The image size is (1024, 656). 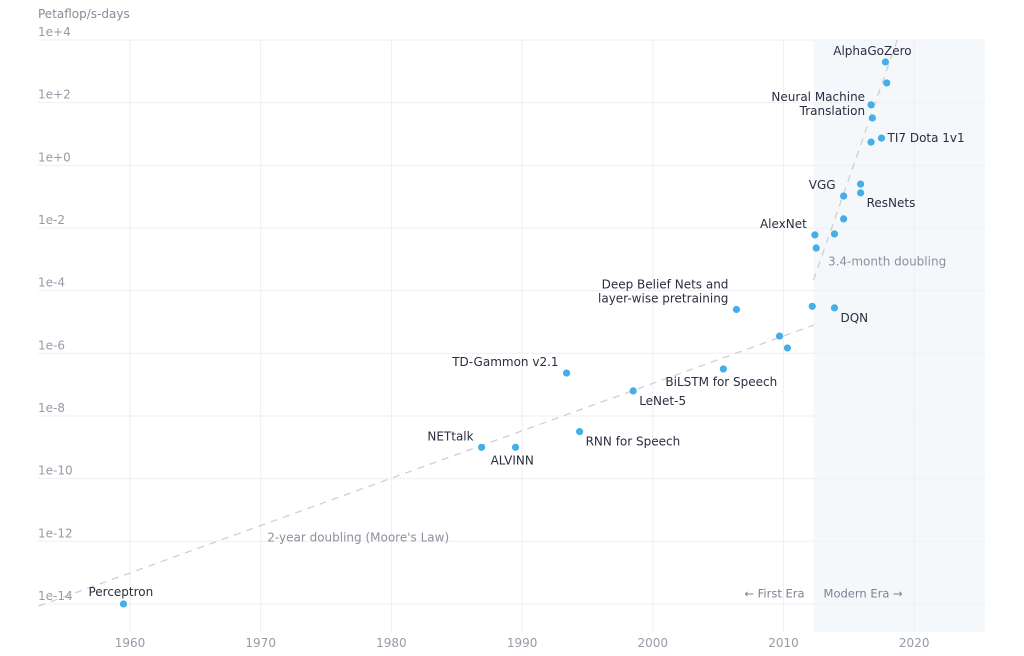 I want to click on y-tick-label: 1e+4, so click(x=54, y=32).